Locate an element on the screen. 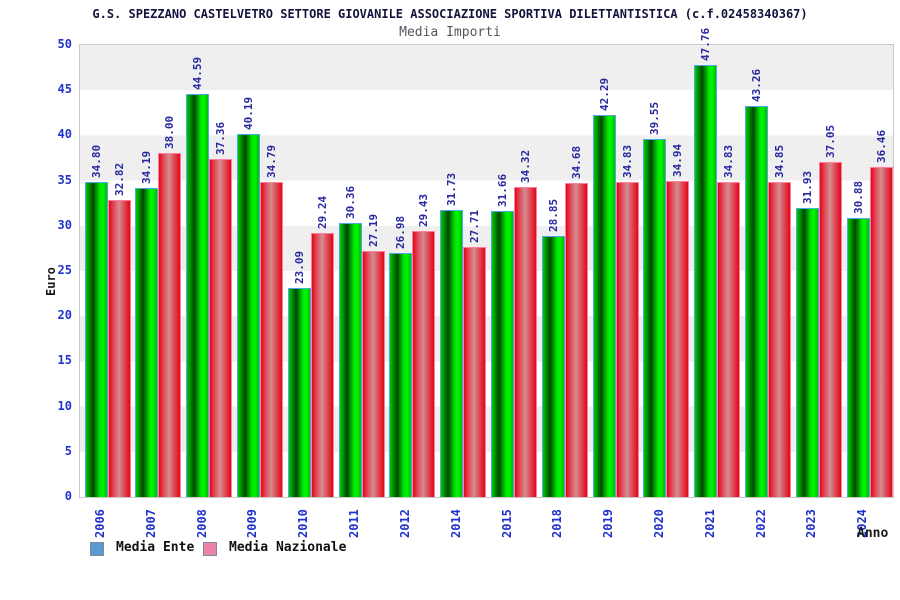 The height and width of the screenshot is (600, 900). value-label-media-nazionale-2011: 27.19 is located at coordinates (373, 230).